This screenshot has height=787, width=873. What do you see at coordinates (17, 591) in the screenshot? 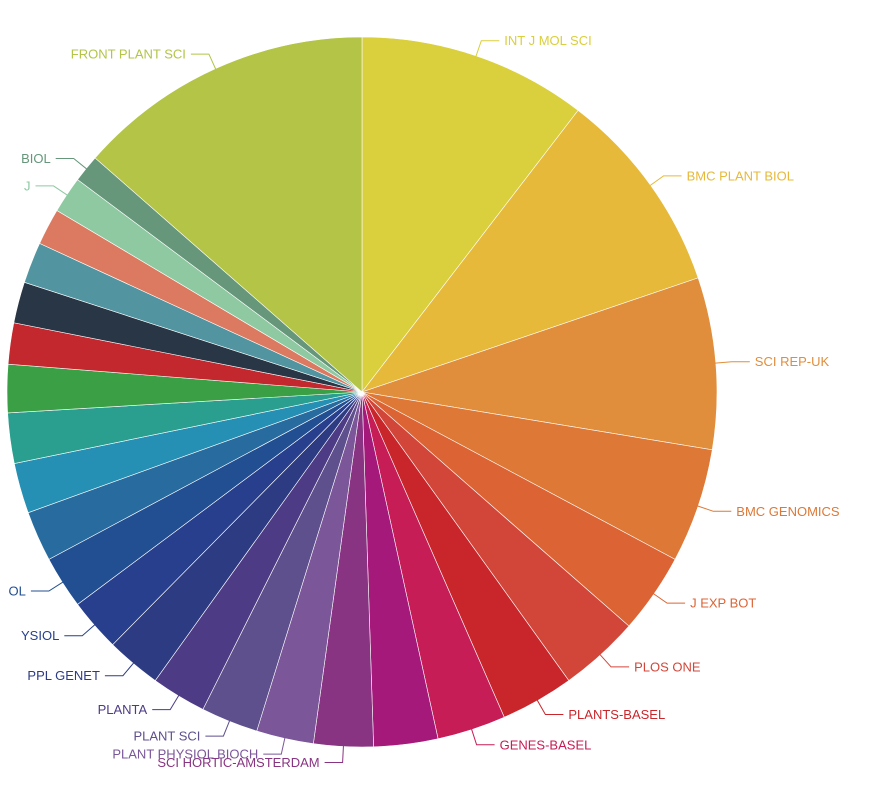
I see `slice-label: OL` at bounding box center [17, 591].